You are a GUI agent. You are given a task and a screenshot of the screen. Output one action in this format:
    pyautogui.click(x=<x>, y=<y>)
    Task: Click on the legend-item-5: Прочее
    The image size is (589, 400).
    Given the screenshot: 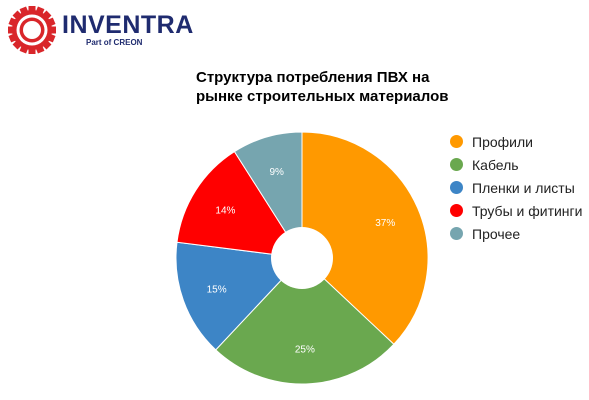 What is the action you would take?
    pyautogui.click(x=516, y=233)
    